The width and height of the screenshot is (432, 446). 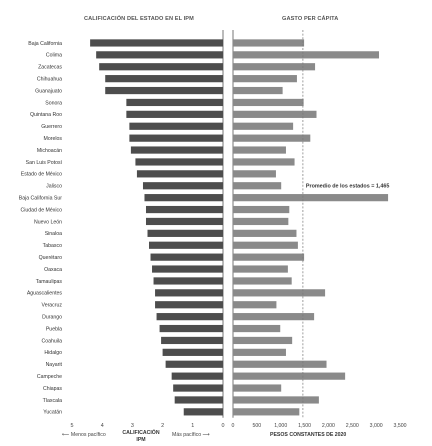 I want to click on state-label: Tlaxcala, so click(x=52, y=401).